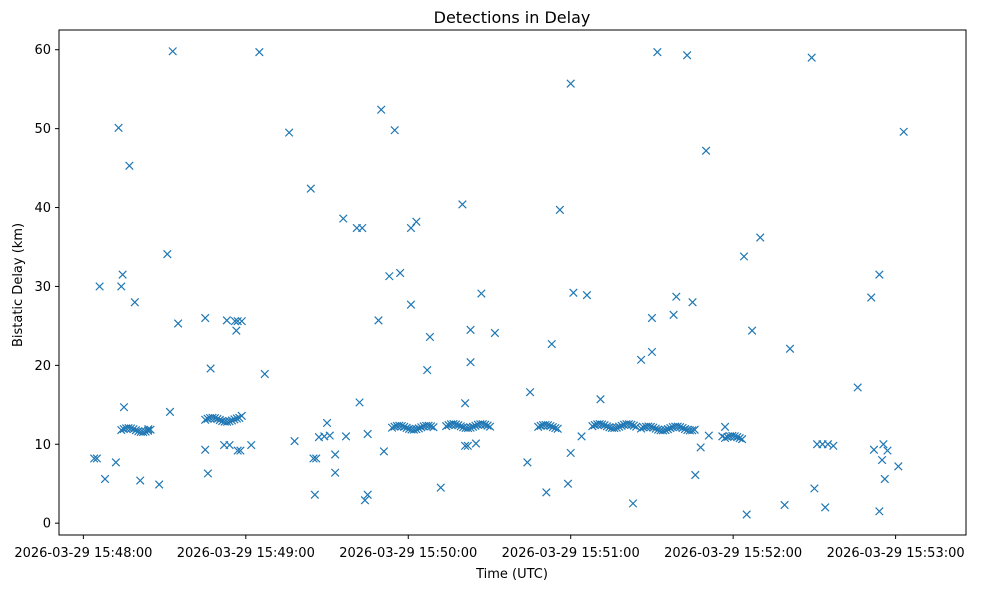 This screenshot has width=981, height=590. Describe the element at coordinates (896, 553) in the screenshot. I see `x-tick-label: 2026-03-29 15:53:00` at that location.